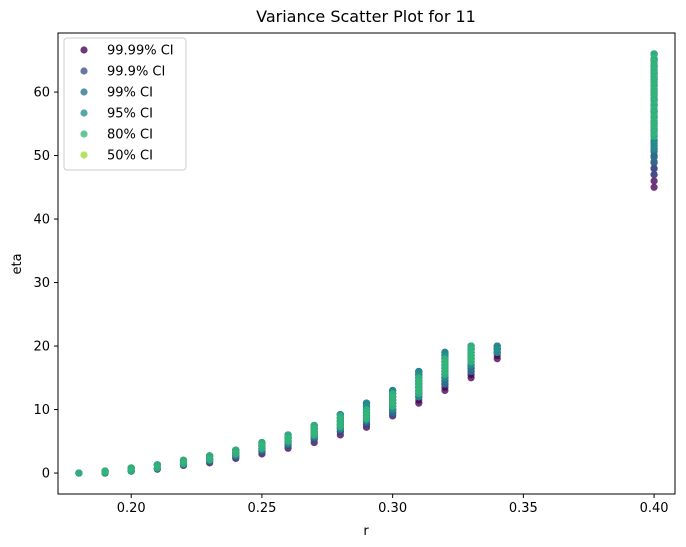 The width and height of the screenshot is (686, 547). What do you see at coordinates (41, 410) in the screenshot?
I see `y-tick-label: 10` at bounding box center [41, 410].